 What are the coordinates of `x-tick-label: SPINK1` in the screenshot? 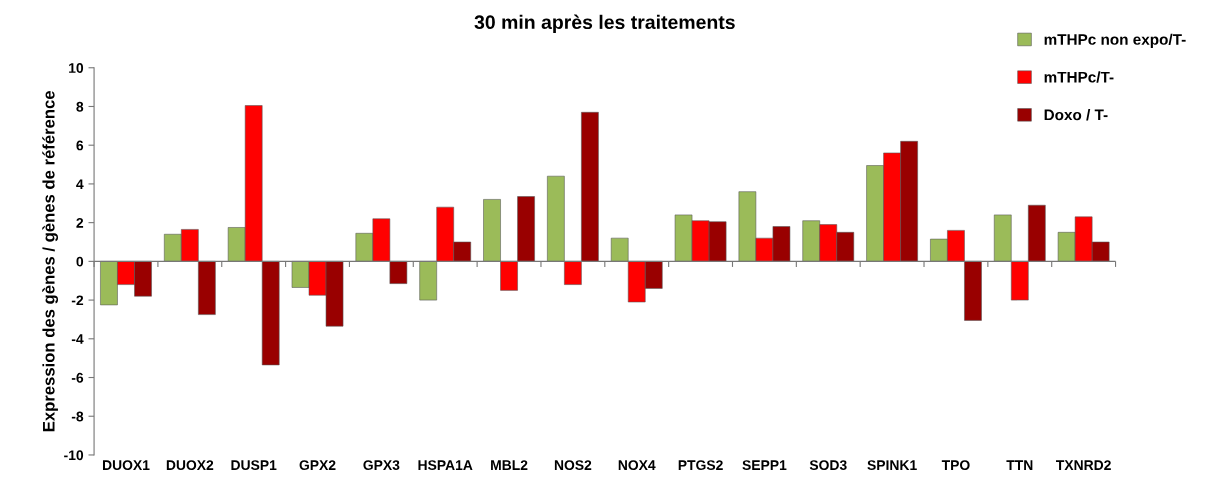 It's located at (892, 465).